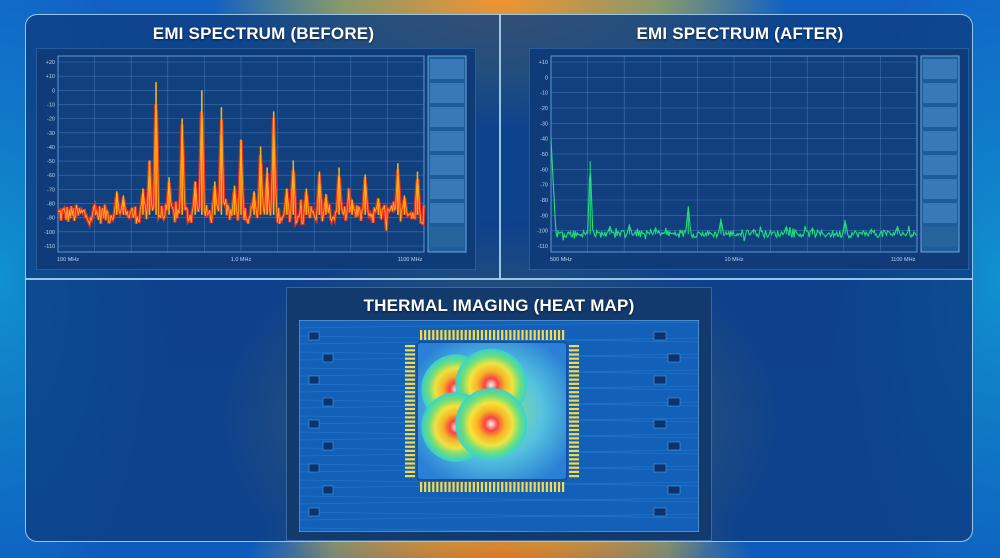 The height and width of the screenshot is (558, 1000). What do you see at coordinates (544, 201) in the screenshot?
I see `y-tick-label: -80` at bounding box center [544, 201].